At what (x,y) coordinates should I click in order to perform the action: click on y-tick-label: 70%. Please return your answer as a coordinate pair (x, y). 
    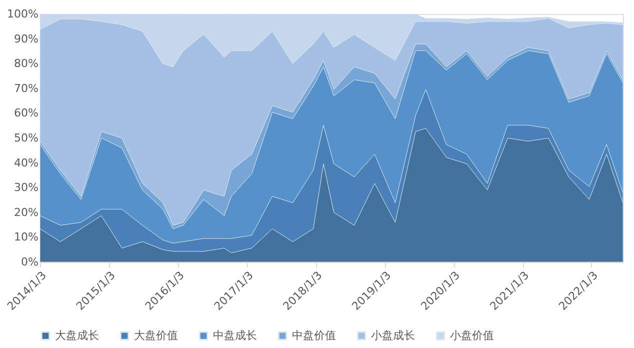
    Looking at the image, I should click on (26, 88).